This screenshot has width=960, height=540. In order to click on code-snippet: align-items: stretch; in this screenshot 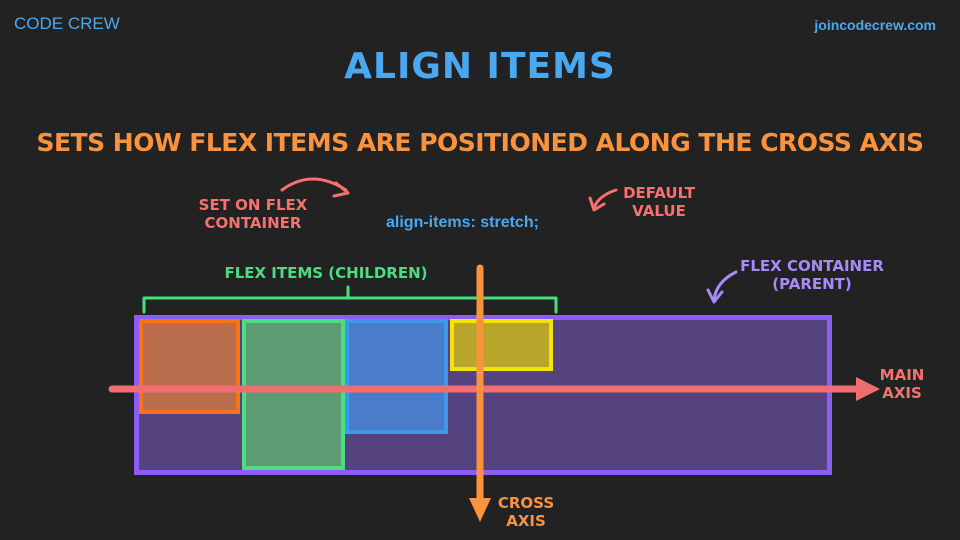, I will do `click(462, 223)`.